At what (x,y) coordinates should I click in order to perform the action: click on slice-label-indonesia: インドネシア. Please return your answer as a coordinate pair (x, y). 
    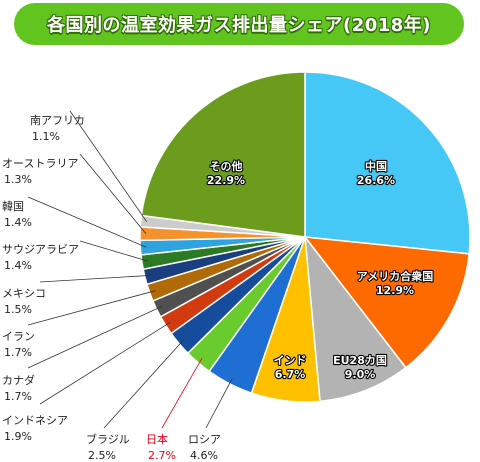
    Looking at the image, I should click on (35, 420).